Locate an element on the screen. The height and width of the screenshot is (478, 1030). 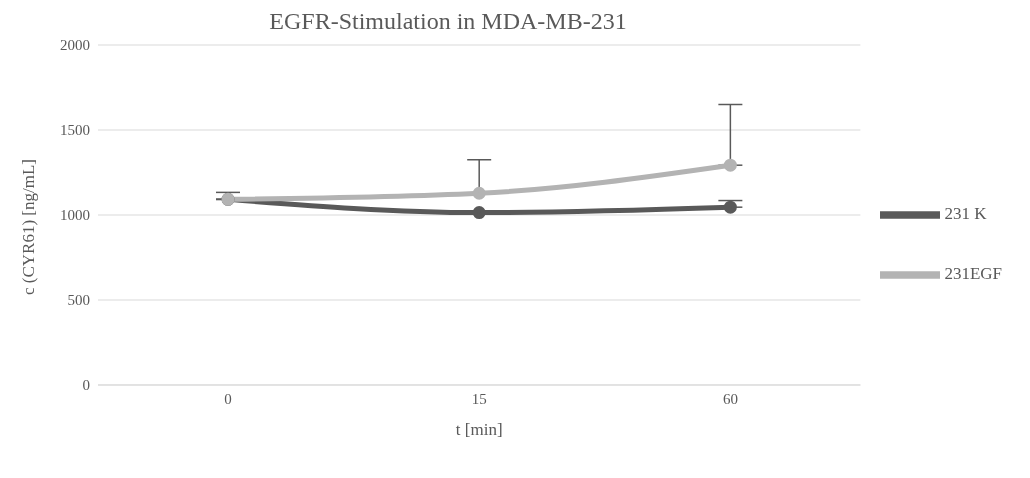
y-tick-label: 1500 is located at coordinates (75, 130).